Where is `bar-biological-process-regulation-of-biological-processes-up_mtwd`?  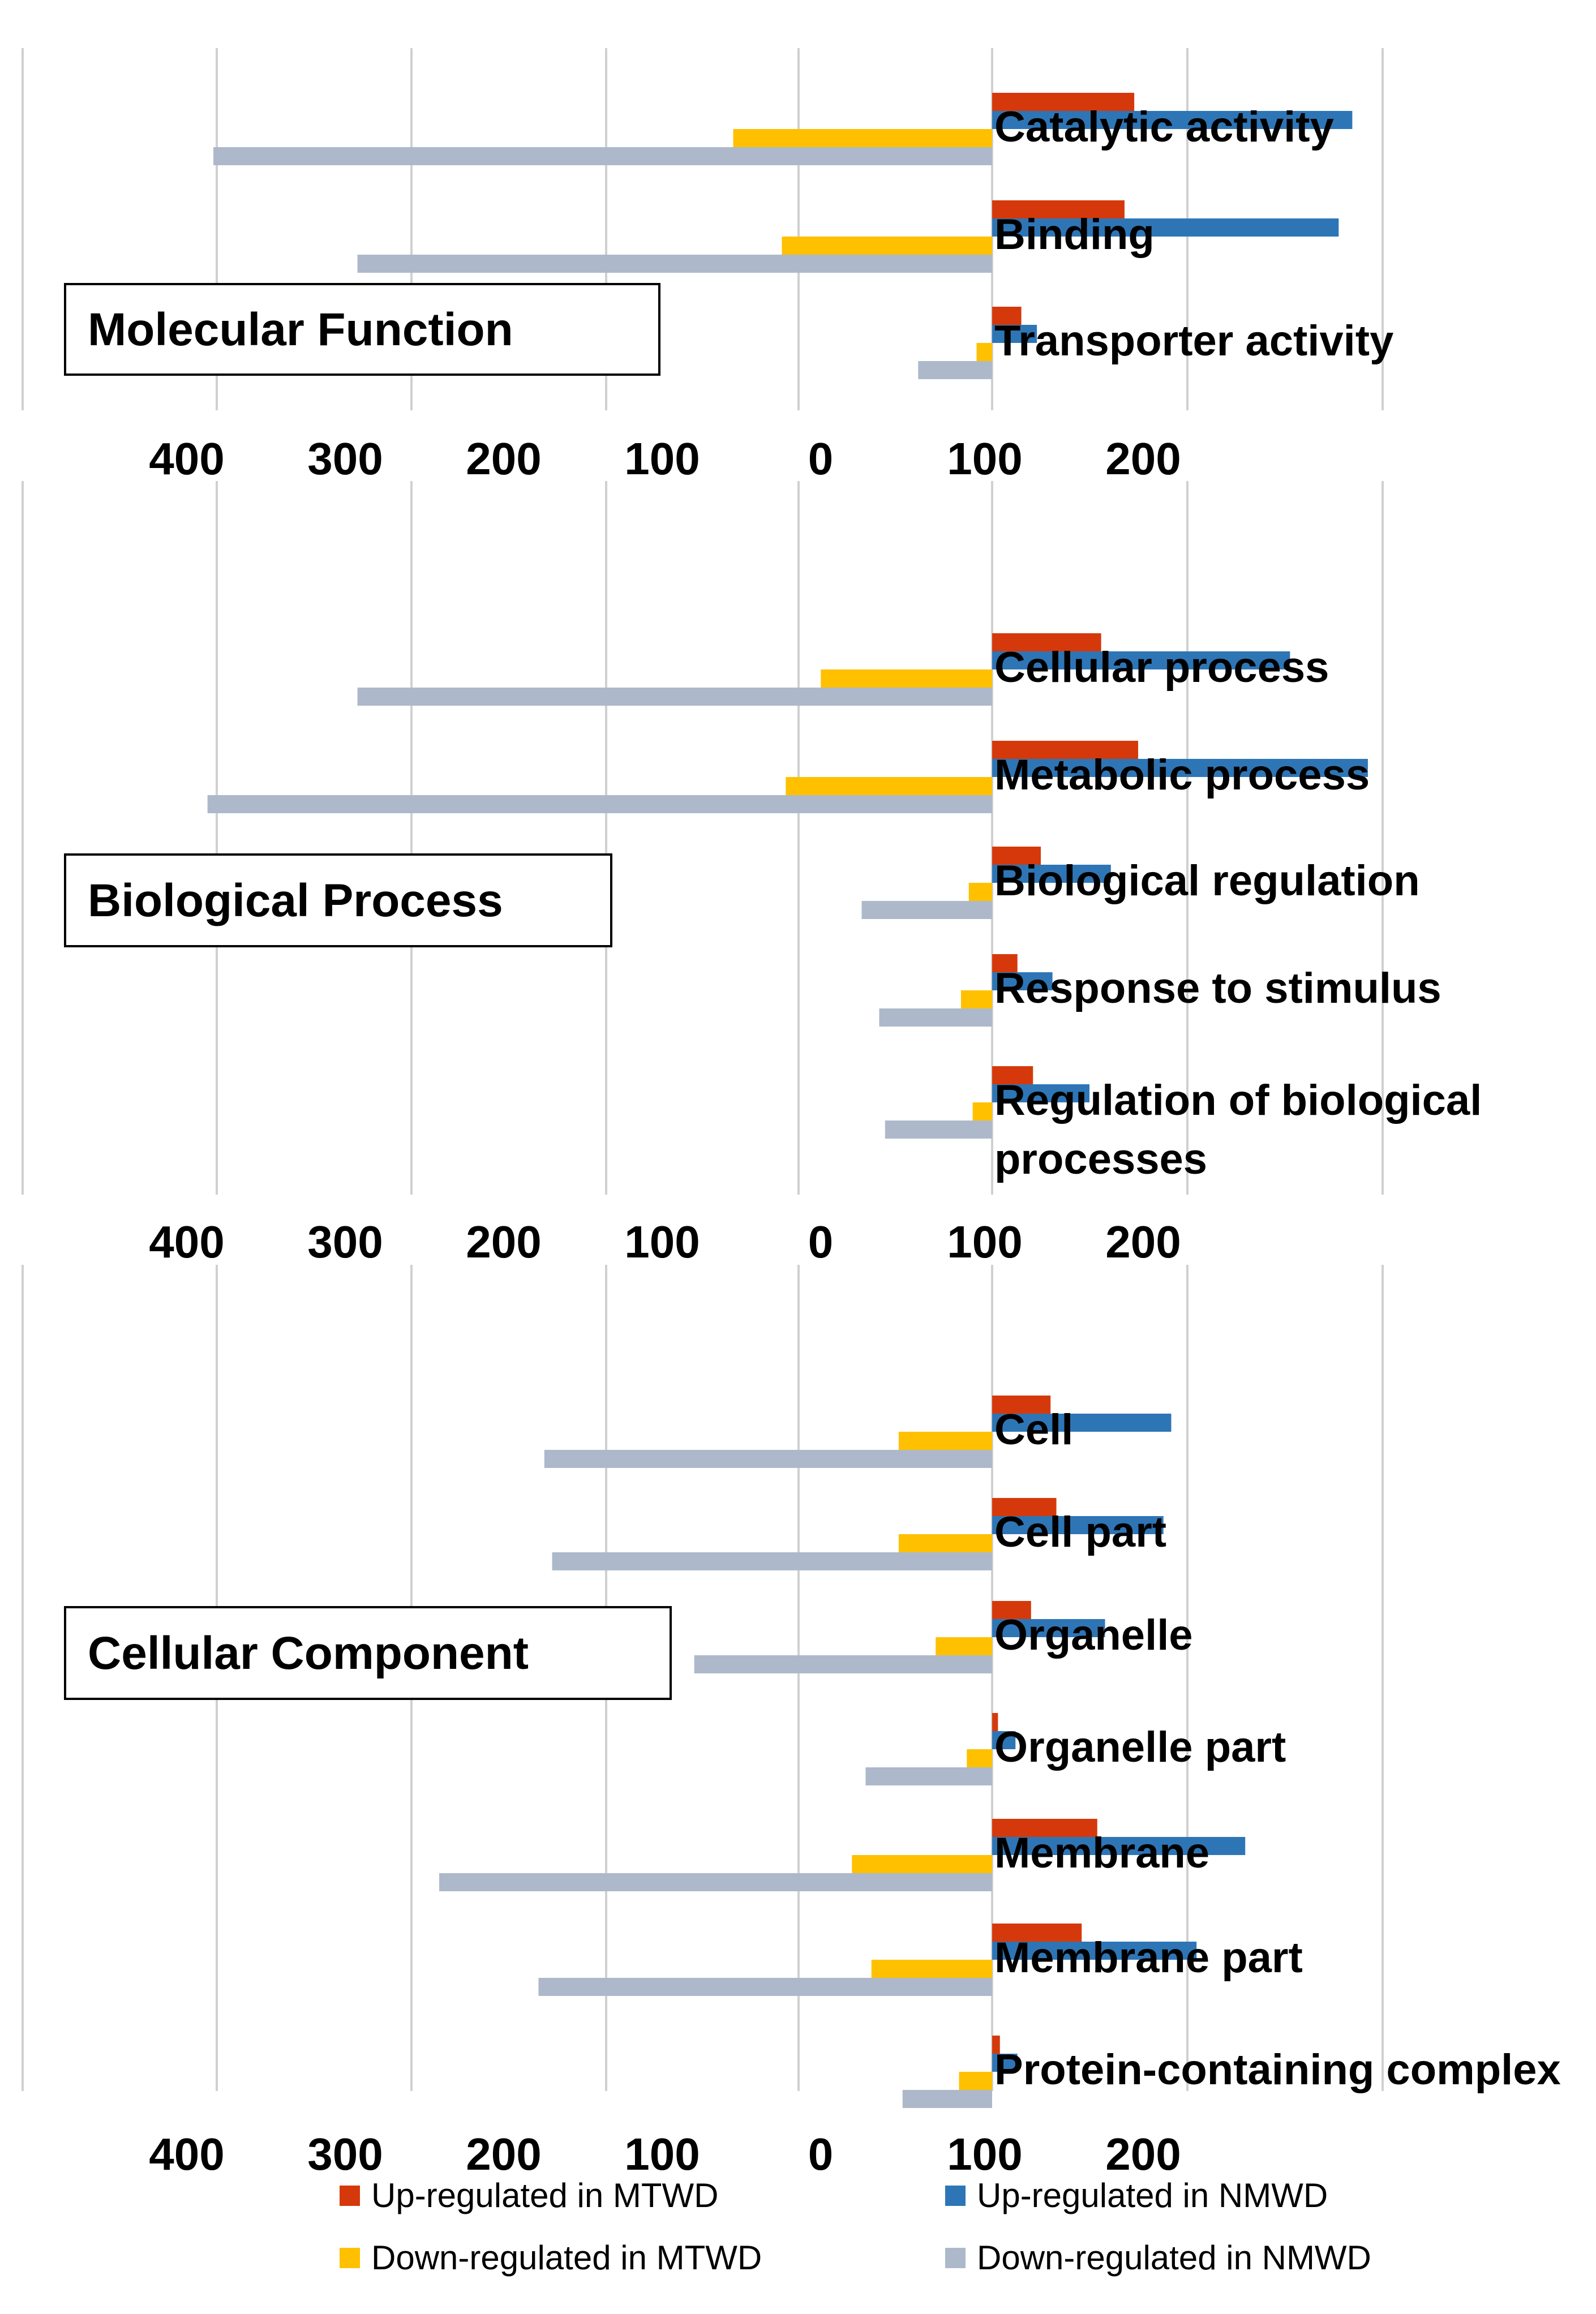 bar-biological-process-regulation-of-biological-processes-up_mtwd is located at coordinates (1013, 1075).